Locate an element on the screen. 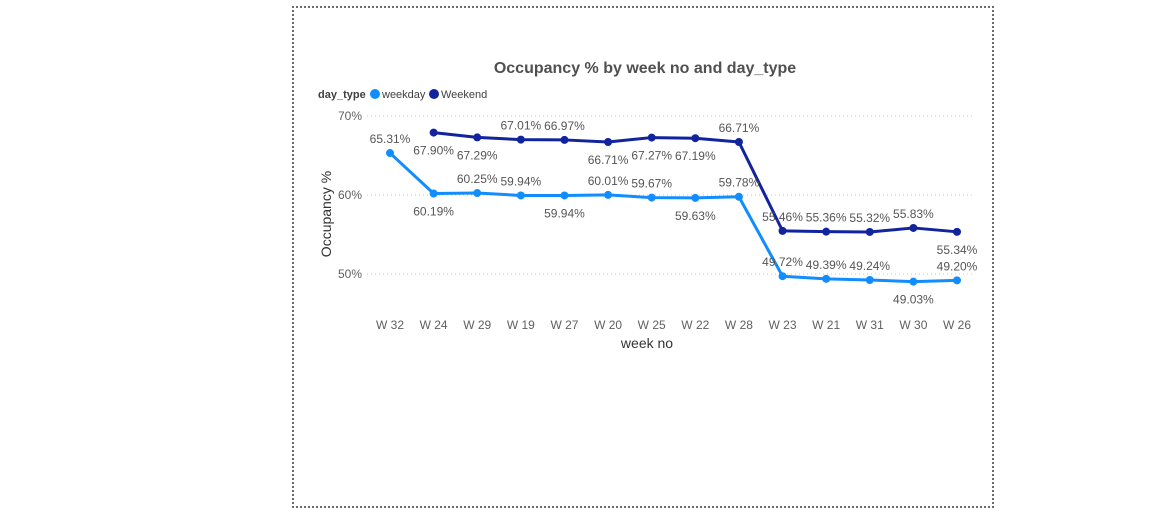 The width and height of the screenshot is (1167, 518). data-label-weekday: 60.19% is located at coordinates (433, 211).